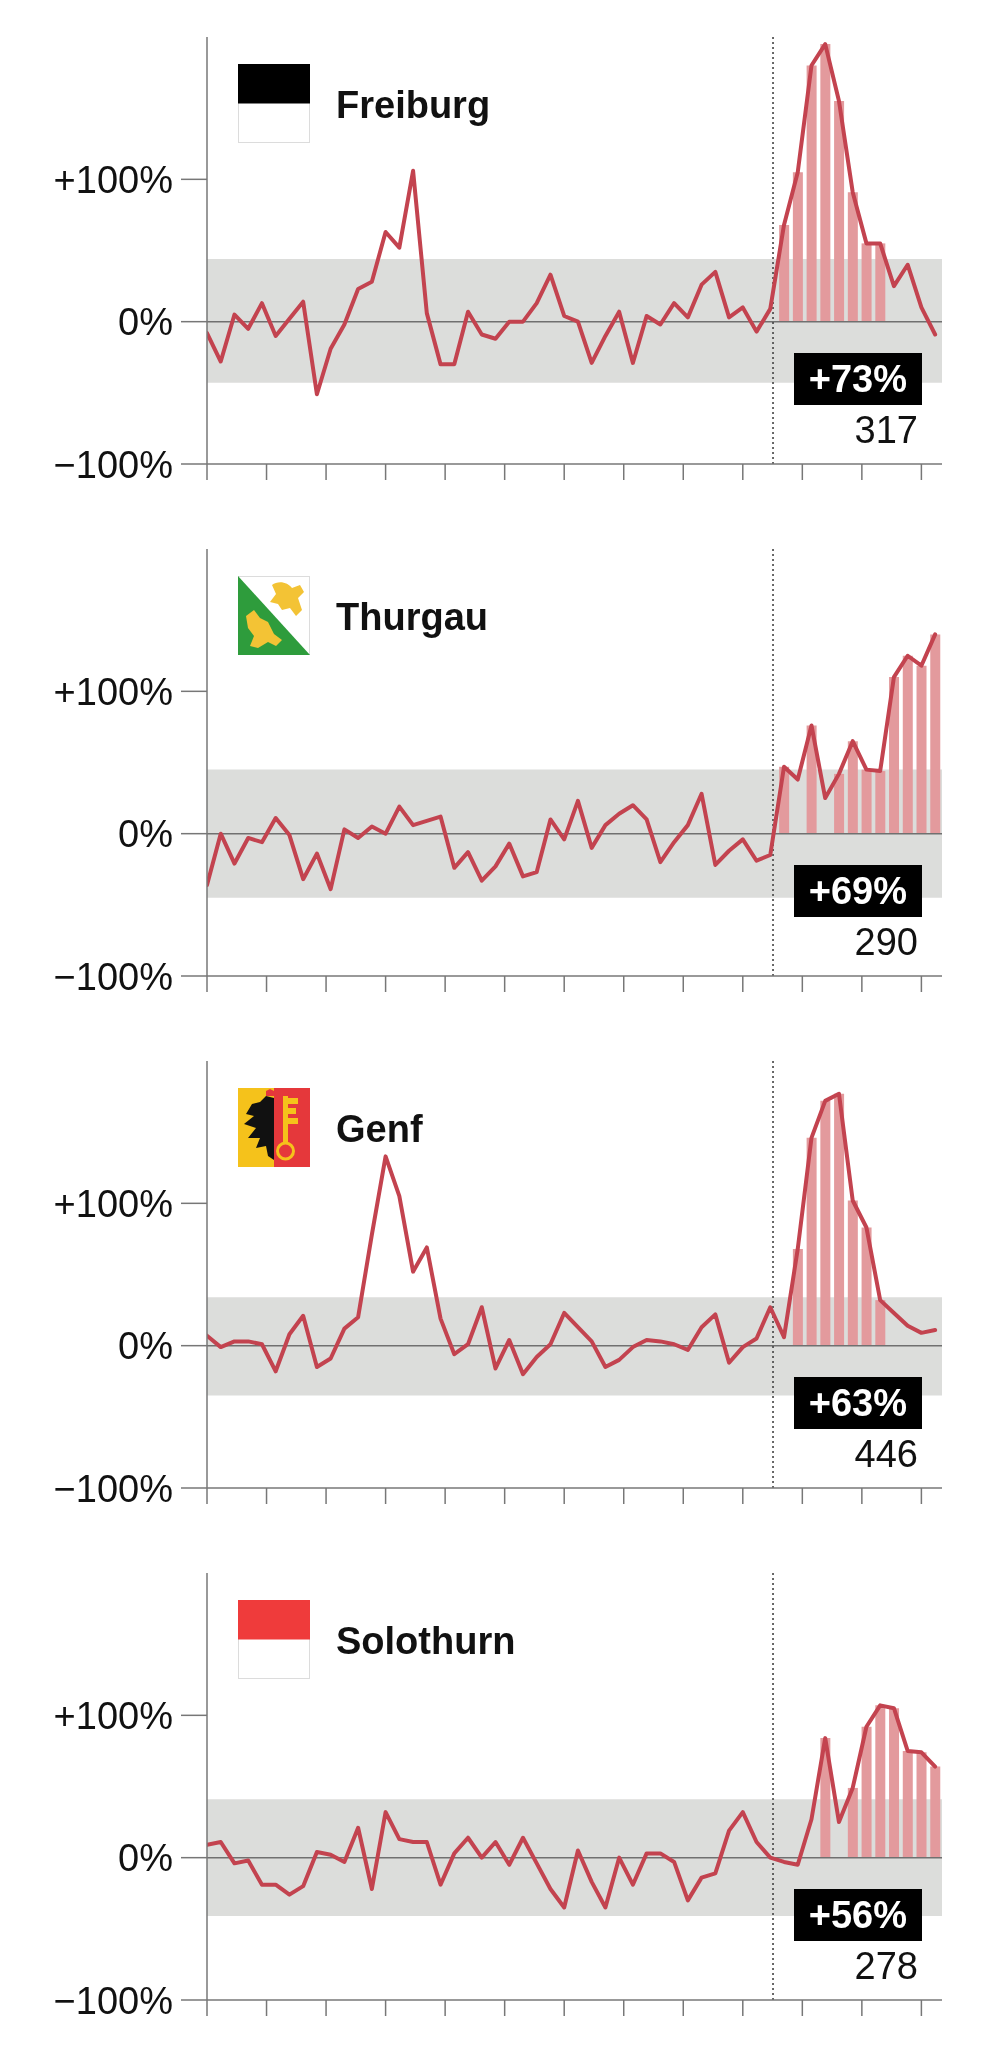 The image size is (983, 2048). What do you see at coordinates (379, 1129) in the screenshot?
I see `text: Genf` at bounding box center [379, 1129].